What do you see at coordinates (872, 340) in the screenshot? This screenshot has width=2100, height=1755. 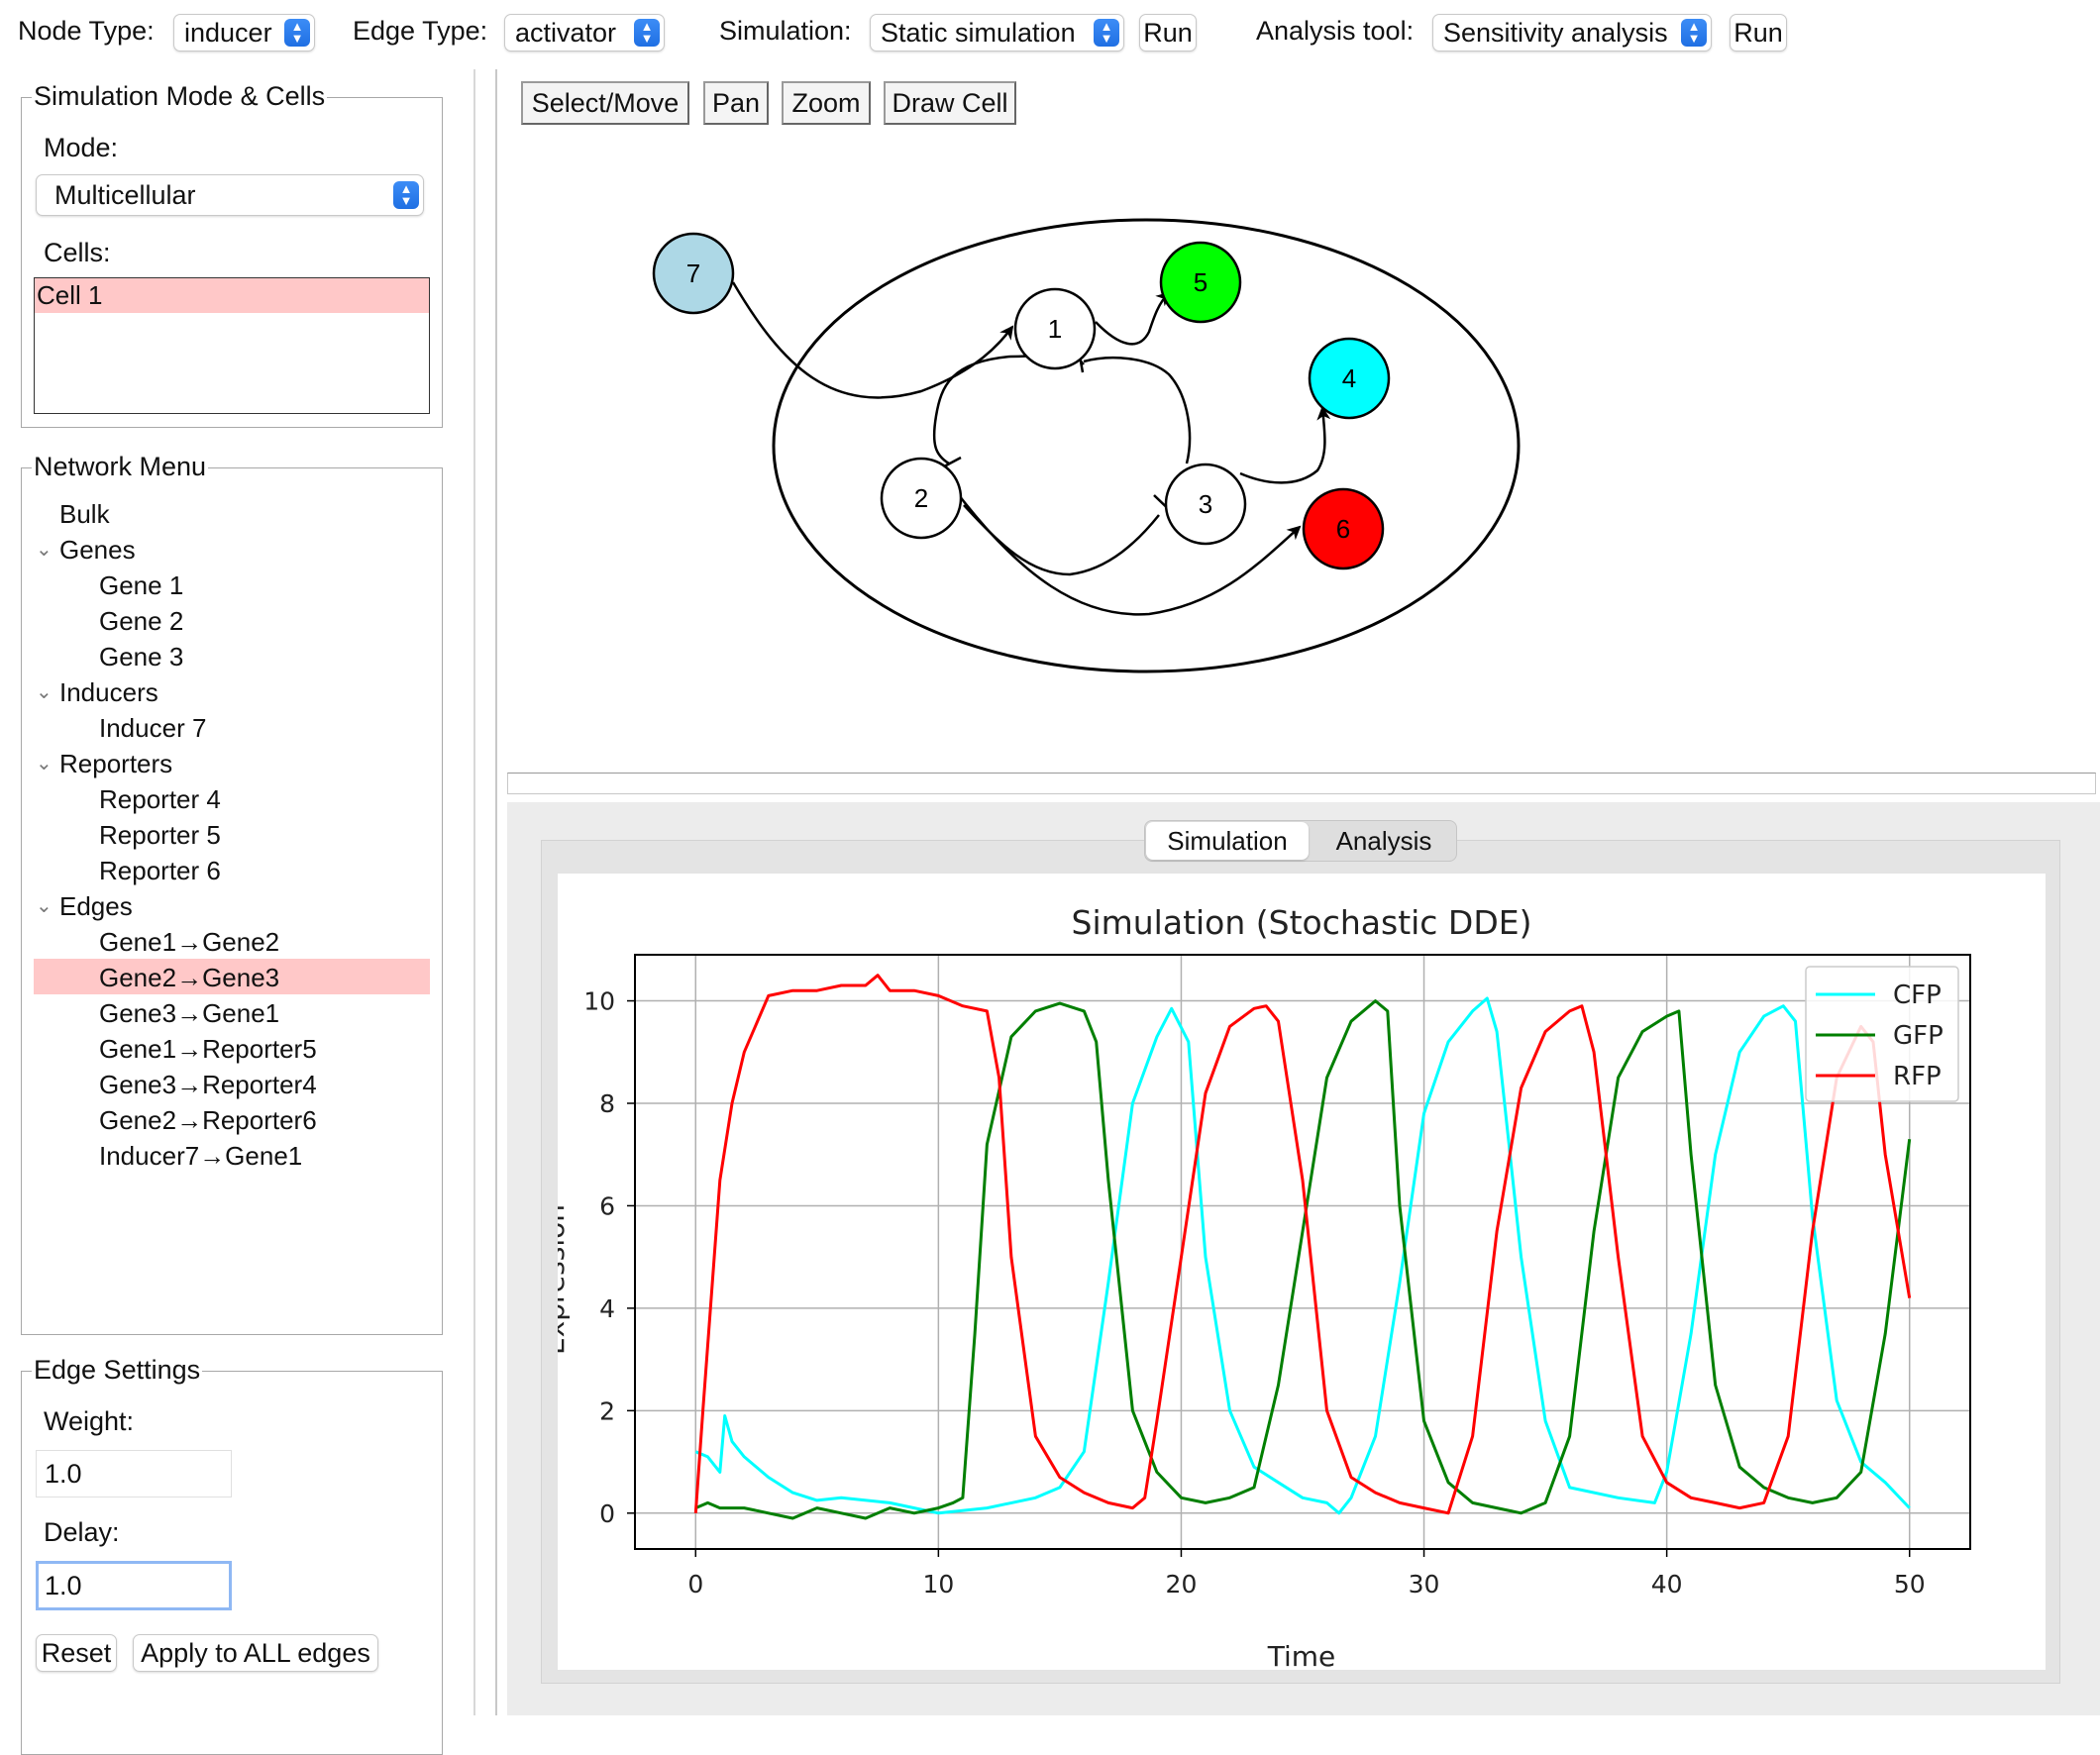 I see `edge-inducer7-gene1` at bounding box center [872, 340].